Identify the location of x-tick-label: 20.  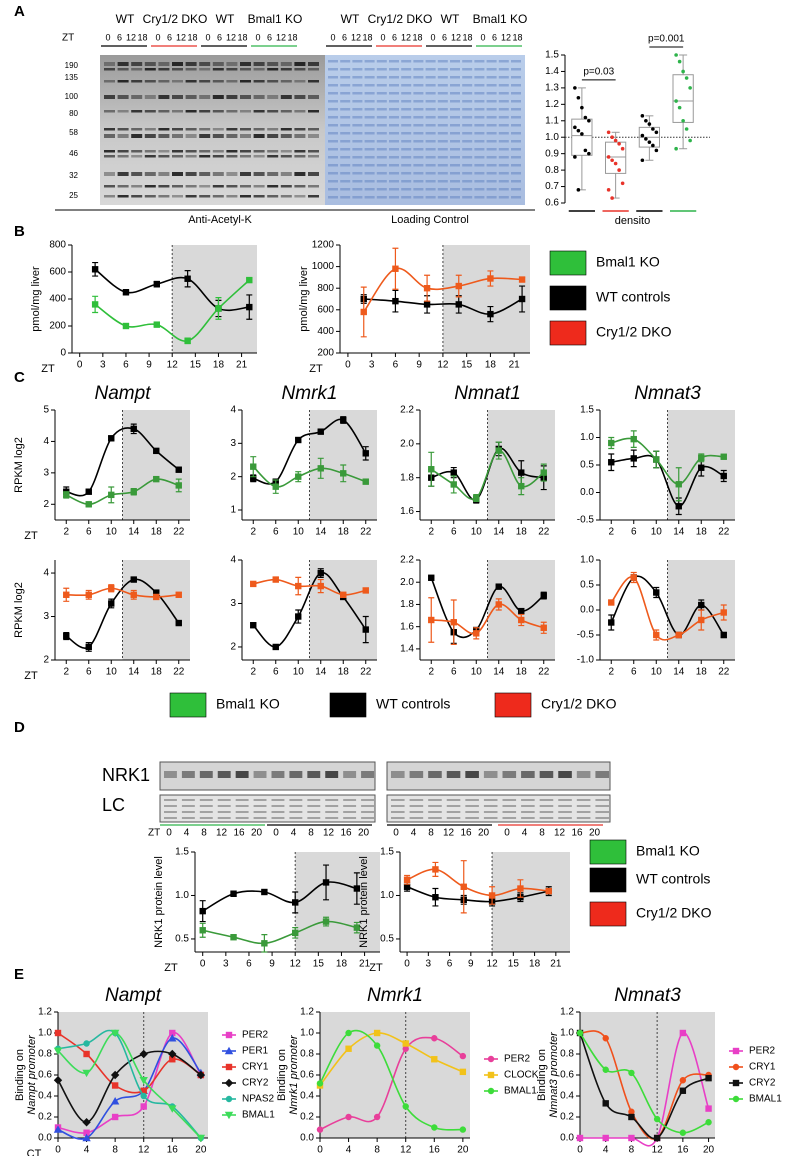
(463, 1150).